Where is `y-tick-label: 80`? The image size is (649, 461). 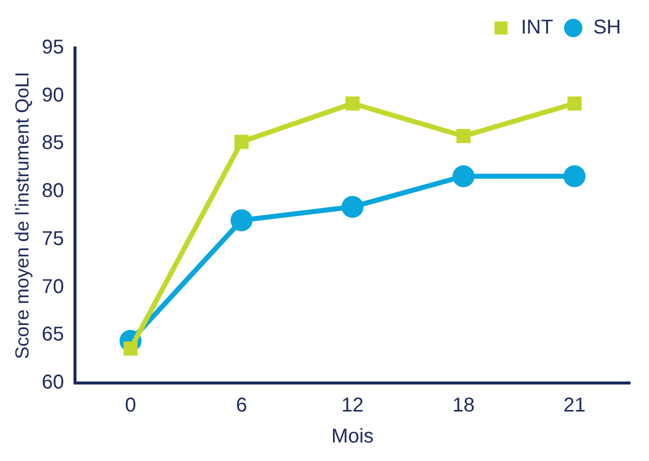 y-tick-label: 80 is located at coordinates (53, 191).